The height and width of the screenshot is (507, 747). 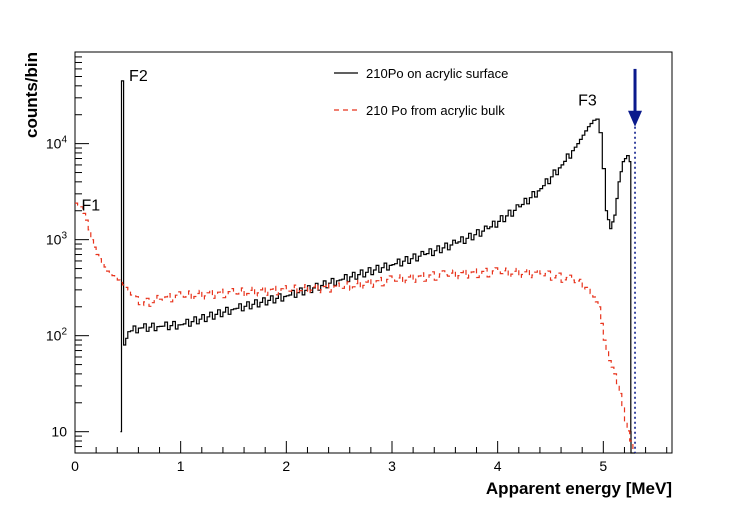 I want to click on x-tick-label: 4, so click(x=498, y=466).